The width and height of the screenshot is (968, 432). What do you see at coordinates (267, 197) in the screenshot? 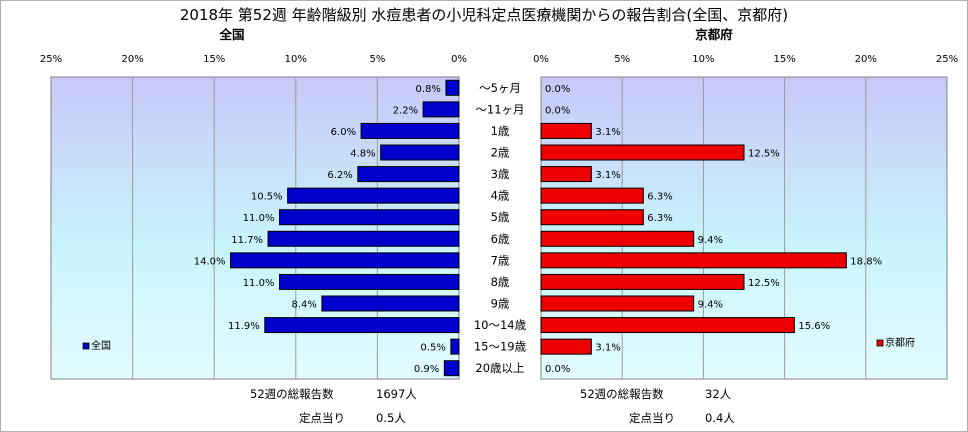
I see `data-label-national: 10.5%` at bounding box center [267, 197].